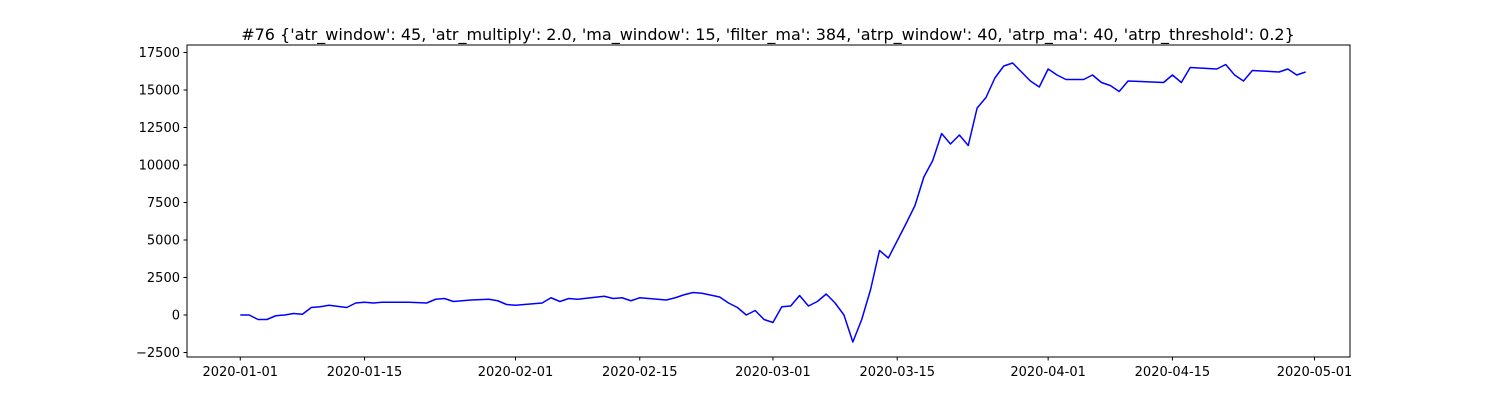 The width and height of the screenshot is (1500, 404). Describe the element at coordinates (1048, 372) in the screenshot. I see `x-tick-label: 2020-04-01` at that location.